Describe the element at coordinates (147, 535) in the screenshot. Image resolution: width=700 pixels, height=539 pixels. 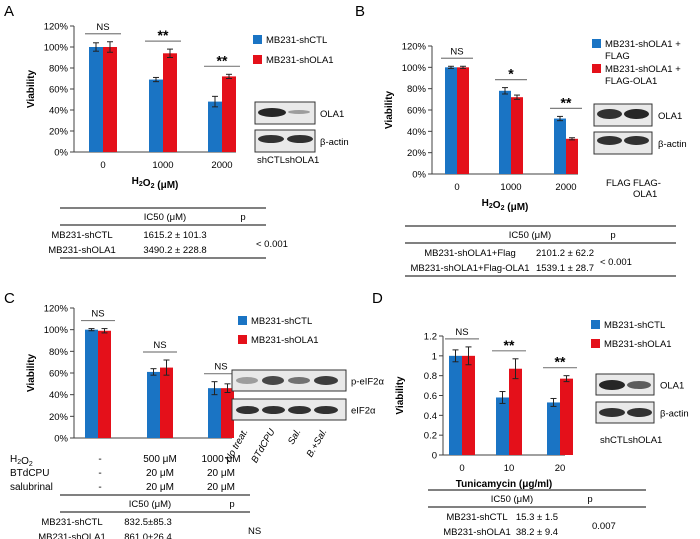
I see `table-cell: 861.0±26.4` at that location.